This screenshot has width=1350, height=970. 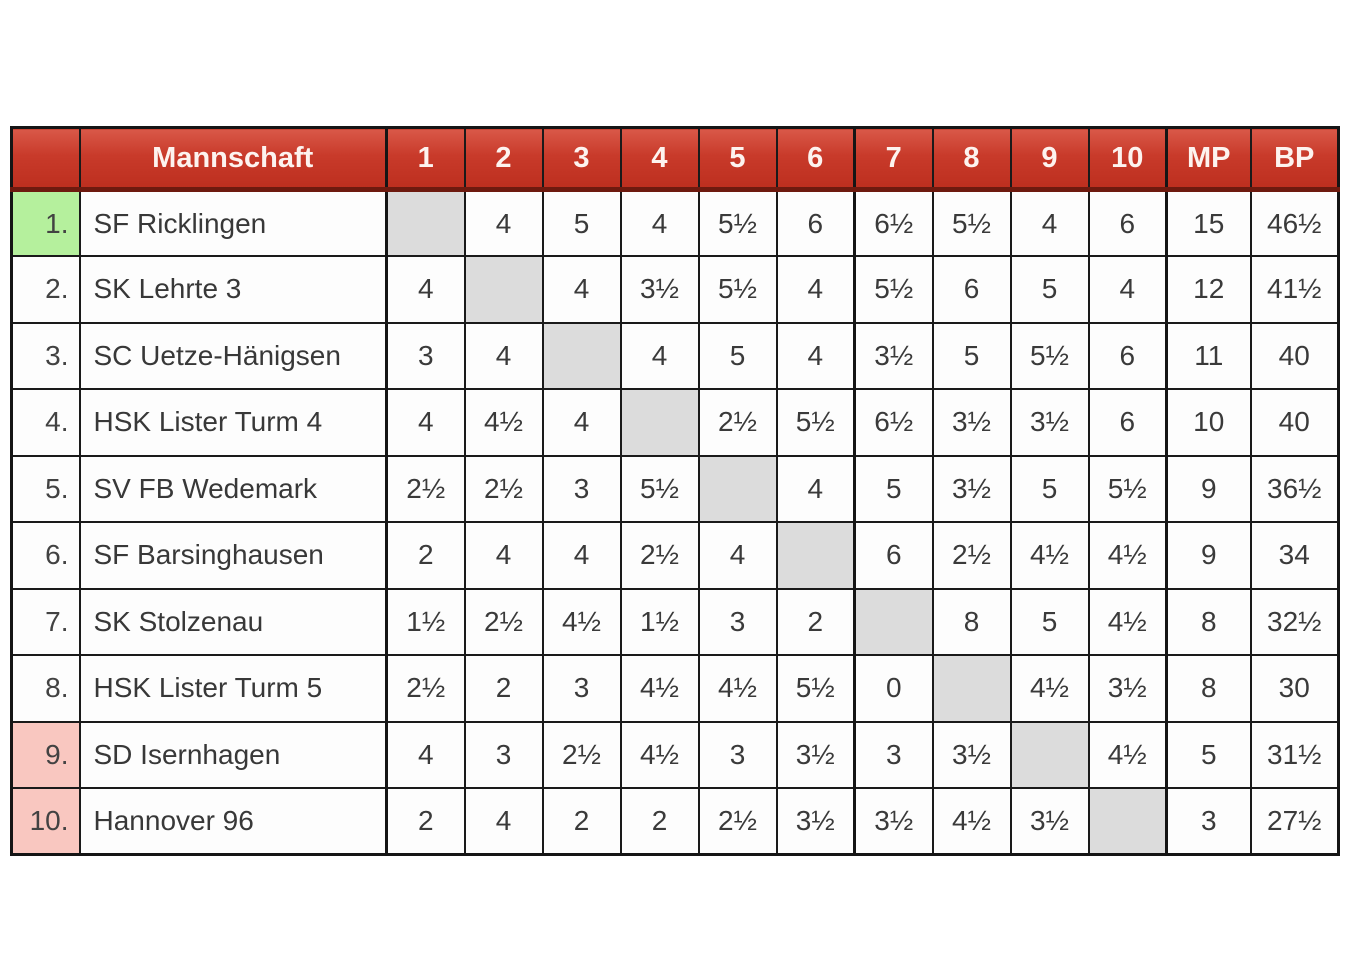 I want to click on rank-cell: 2., so click(x=45, y=289).